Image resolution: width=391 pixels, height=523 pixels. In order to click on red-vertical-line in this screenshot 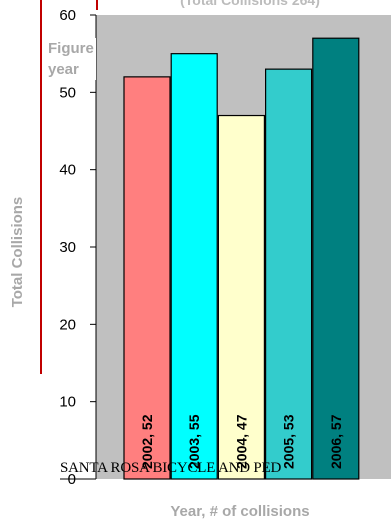, I will do `click(41, 187)`.